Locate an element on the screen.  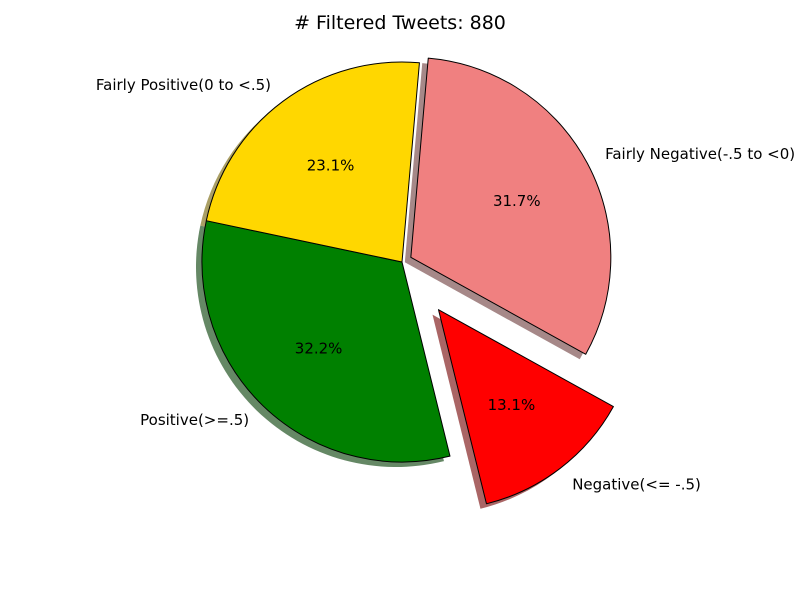
category-label: Positive(>=.5) is located at coordinates (194, 420).